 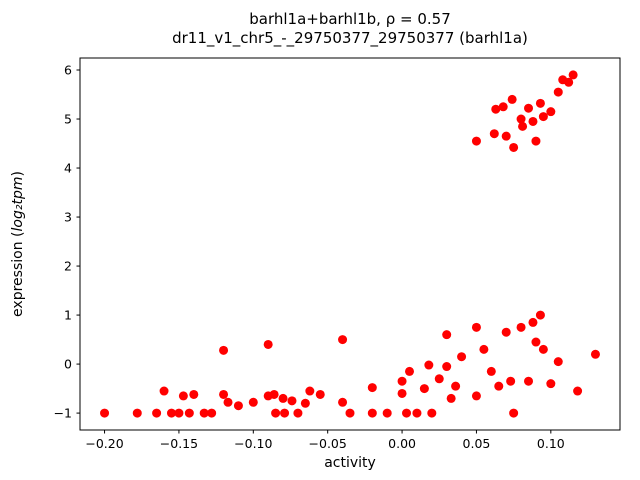 I want to click on y-tick-label: 0, so click(x=68, y=364).